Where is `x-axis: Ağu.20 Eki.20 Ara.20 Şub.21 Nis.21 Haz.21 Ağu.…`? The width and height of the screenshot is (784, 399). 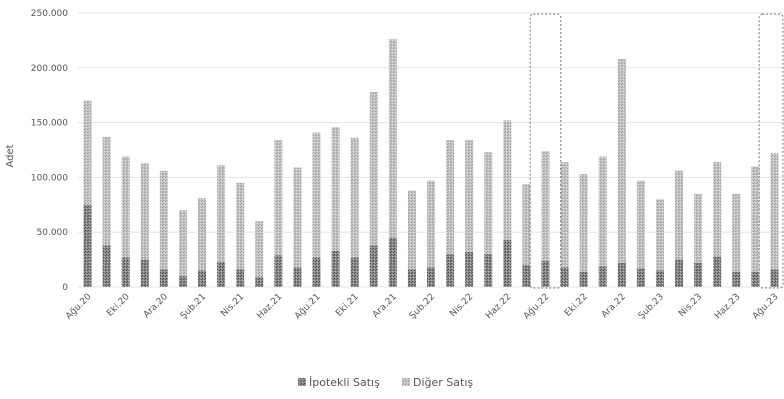 x-axis: Ağu.20 Eki.20 Ara.20 Şub.21 Nis.21 Haz.21 Ağu.… is located at coordinates (422, 307).